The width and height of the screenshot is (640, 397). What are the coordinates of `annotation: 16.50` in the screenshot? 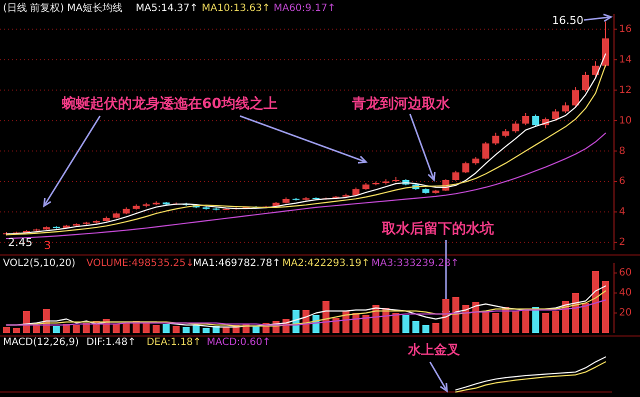 It's located at (568, 20).